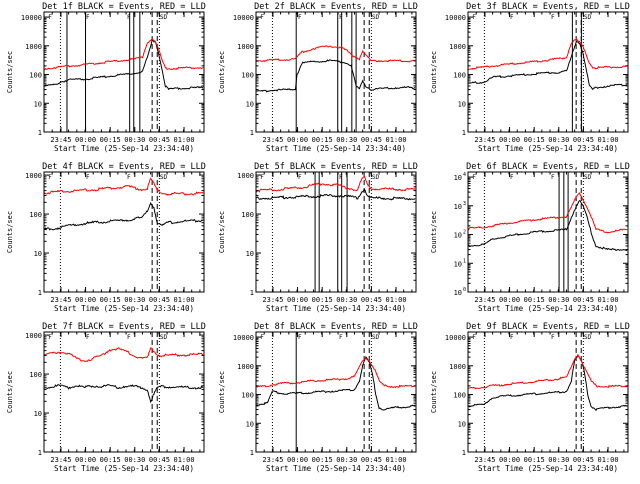 This screenshot has height=484, width=640. Describe the element at coordinates (336, 167) in the screenshot. I see `panel-title: Det 5f BLACK = Events, RED = LLD` at that location.